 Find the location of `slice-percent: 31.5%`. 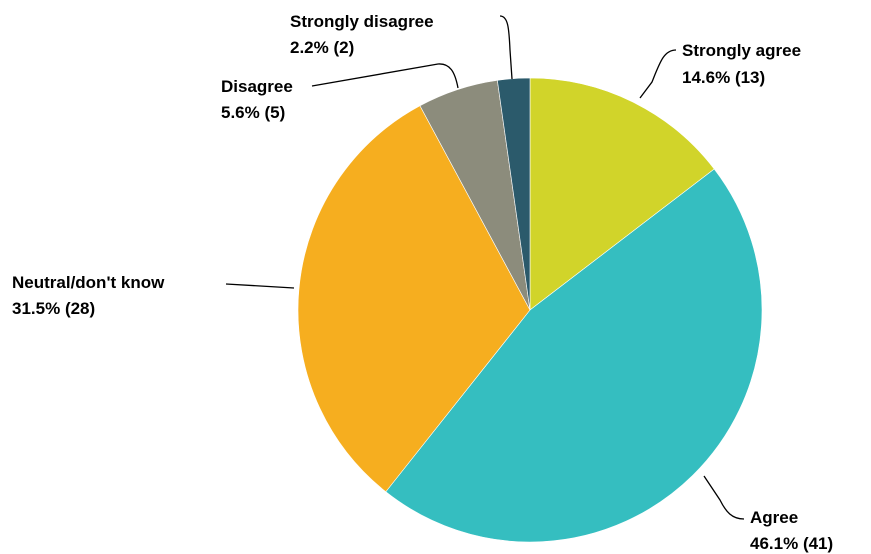

slice-percent: 31.5% is located at coordinates (36, 308).